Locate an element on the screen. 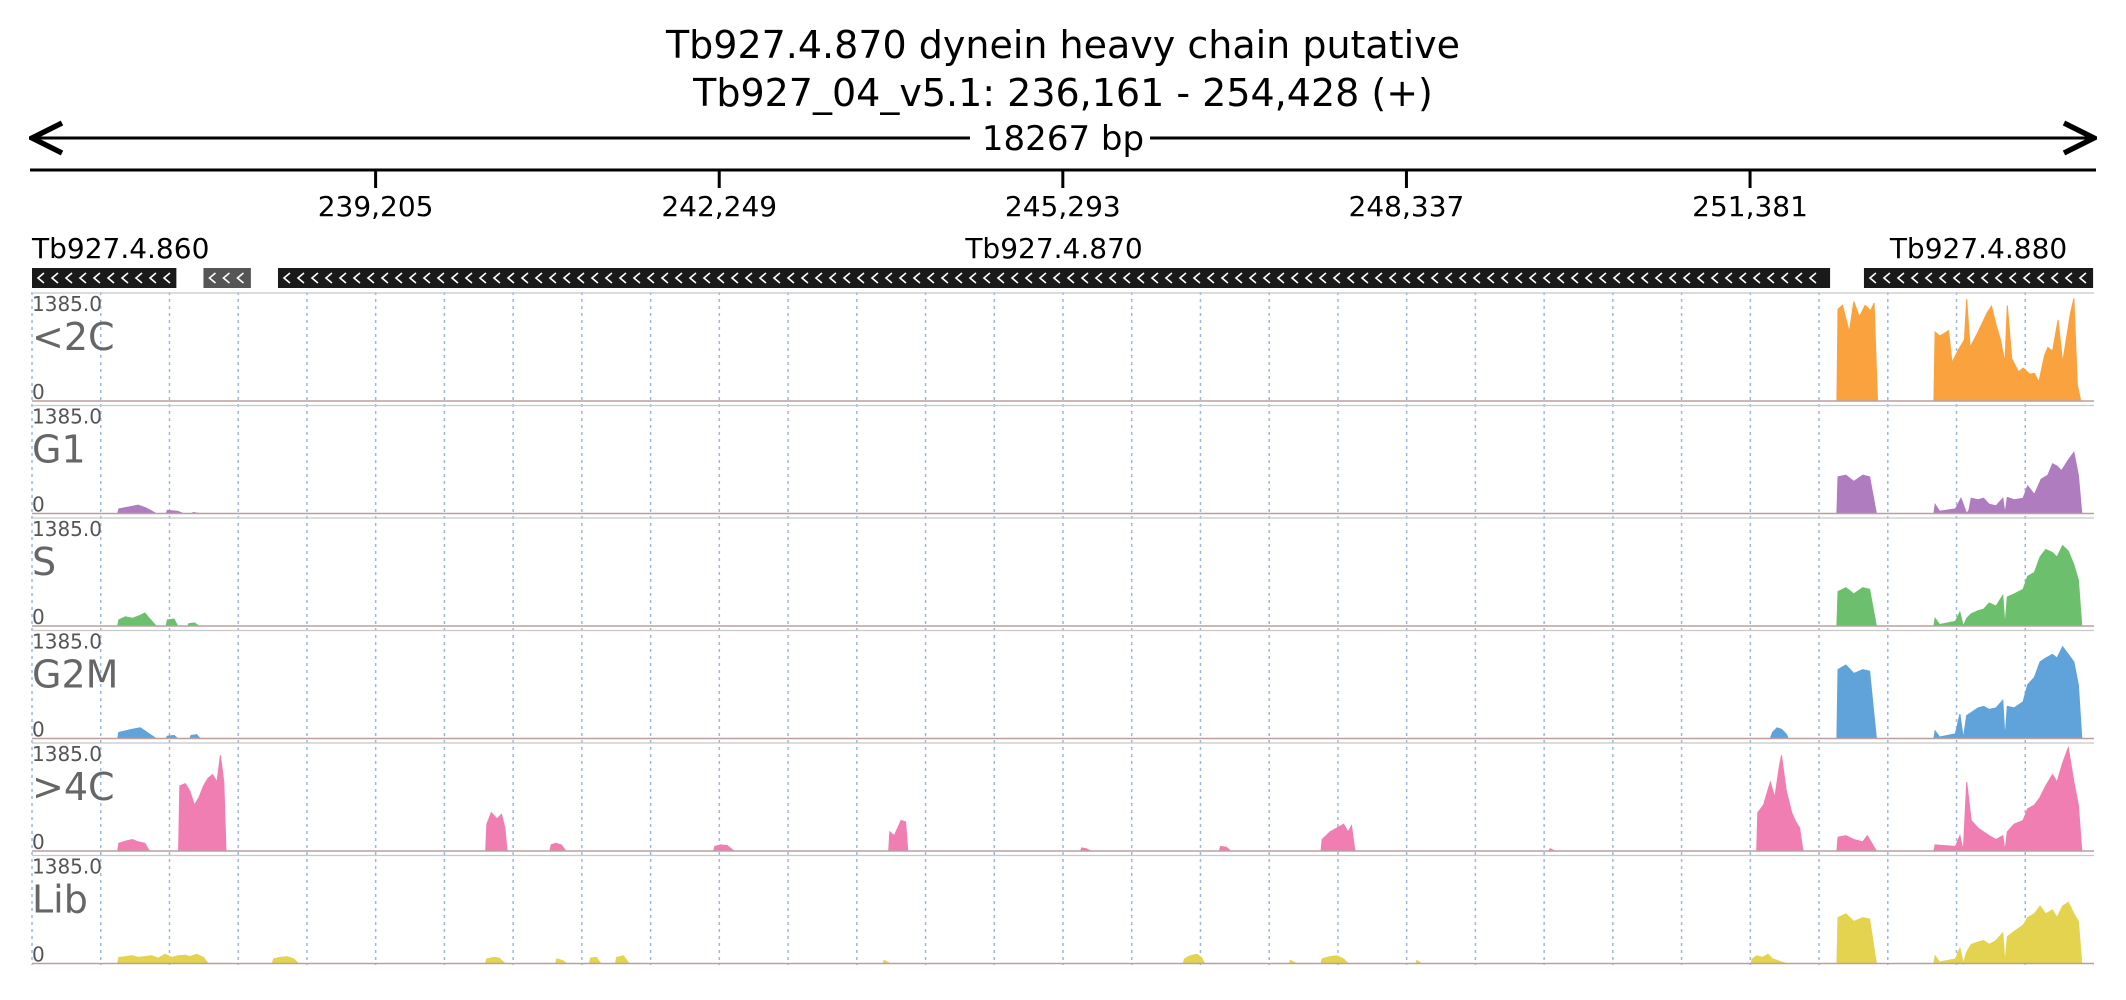  track-name: G1 is located at coordinates (59, 450).